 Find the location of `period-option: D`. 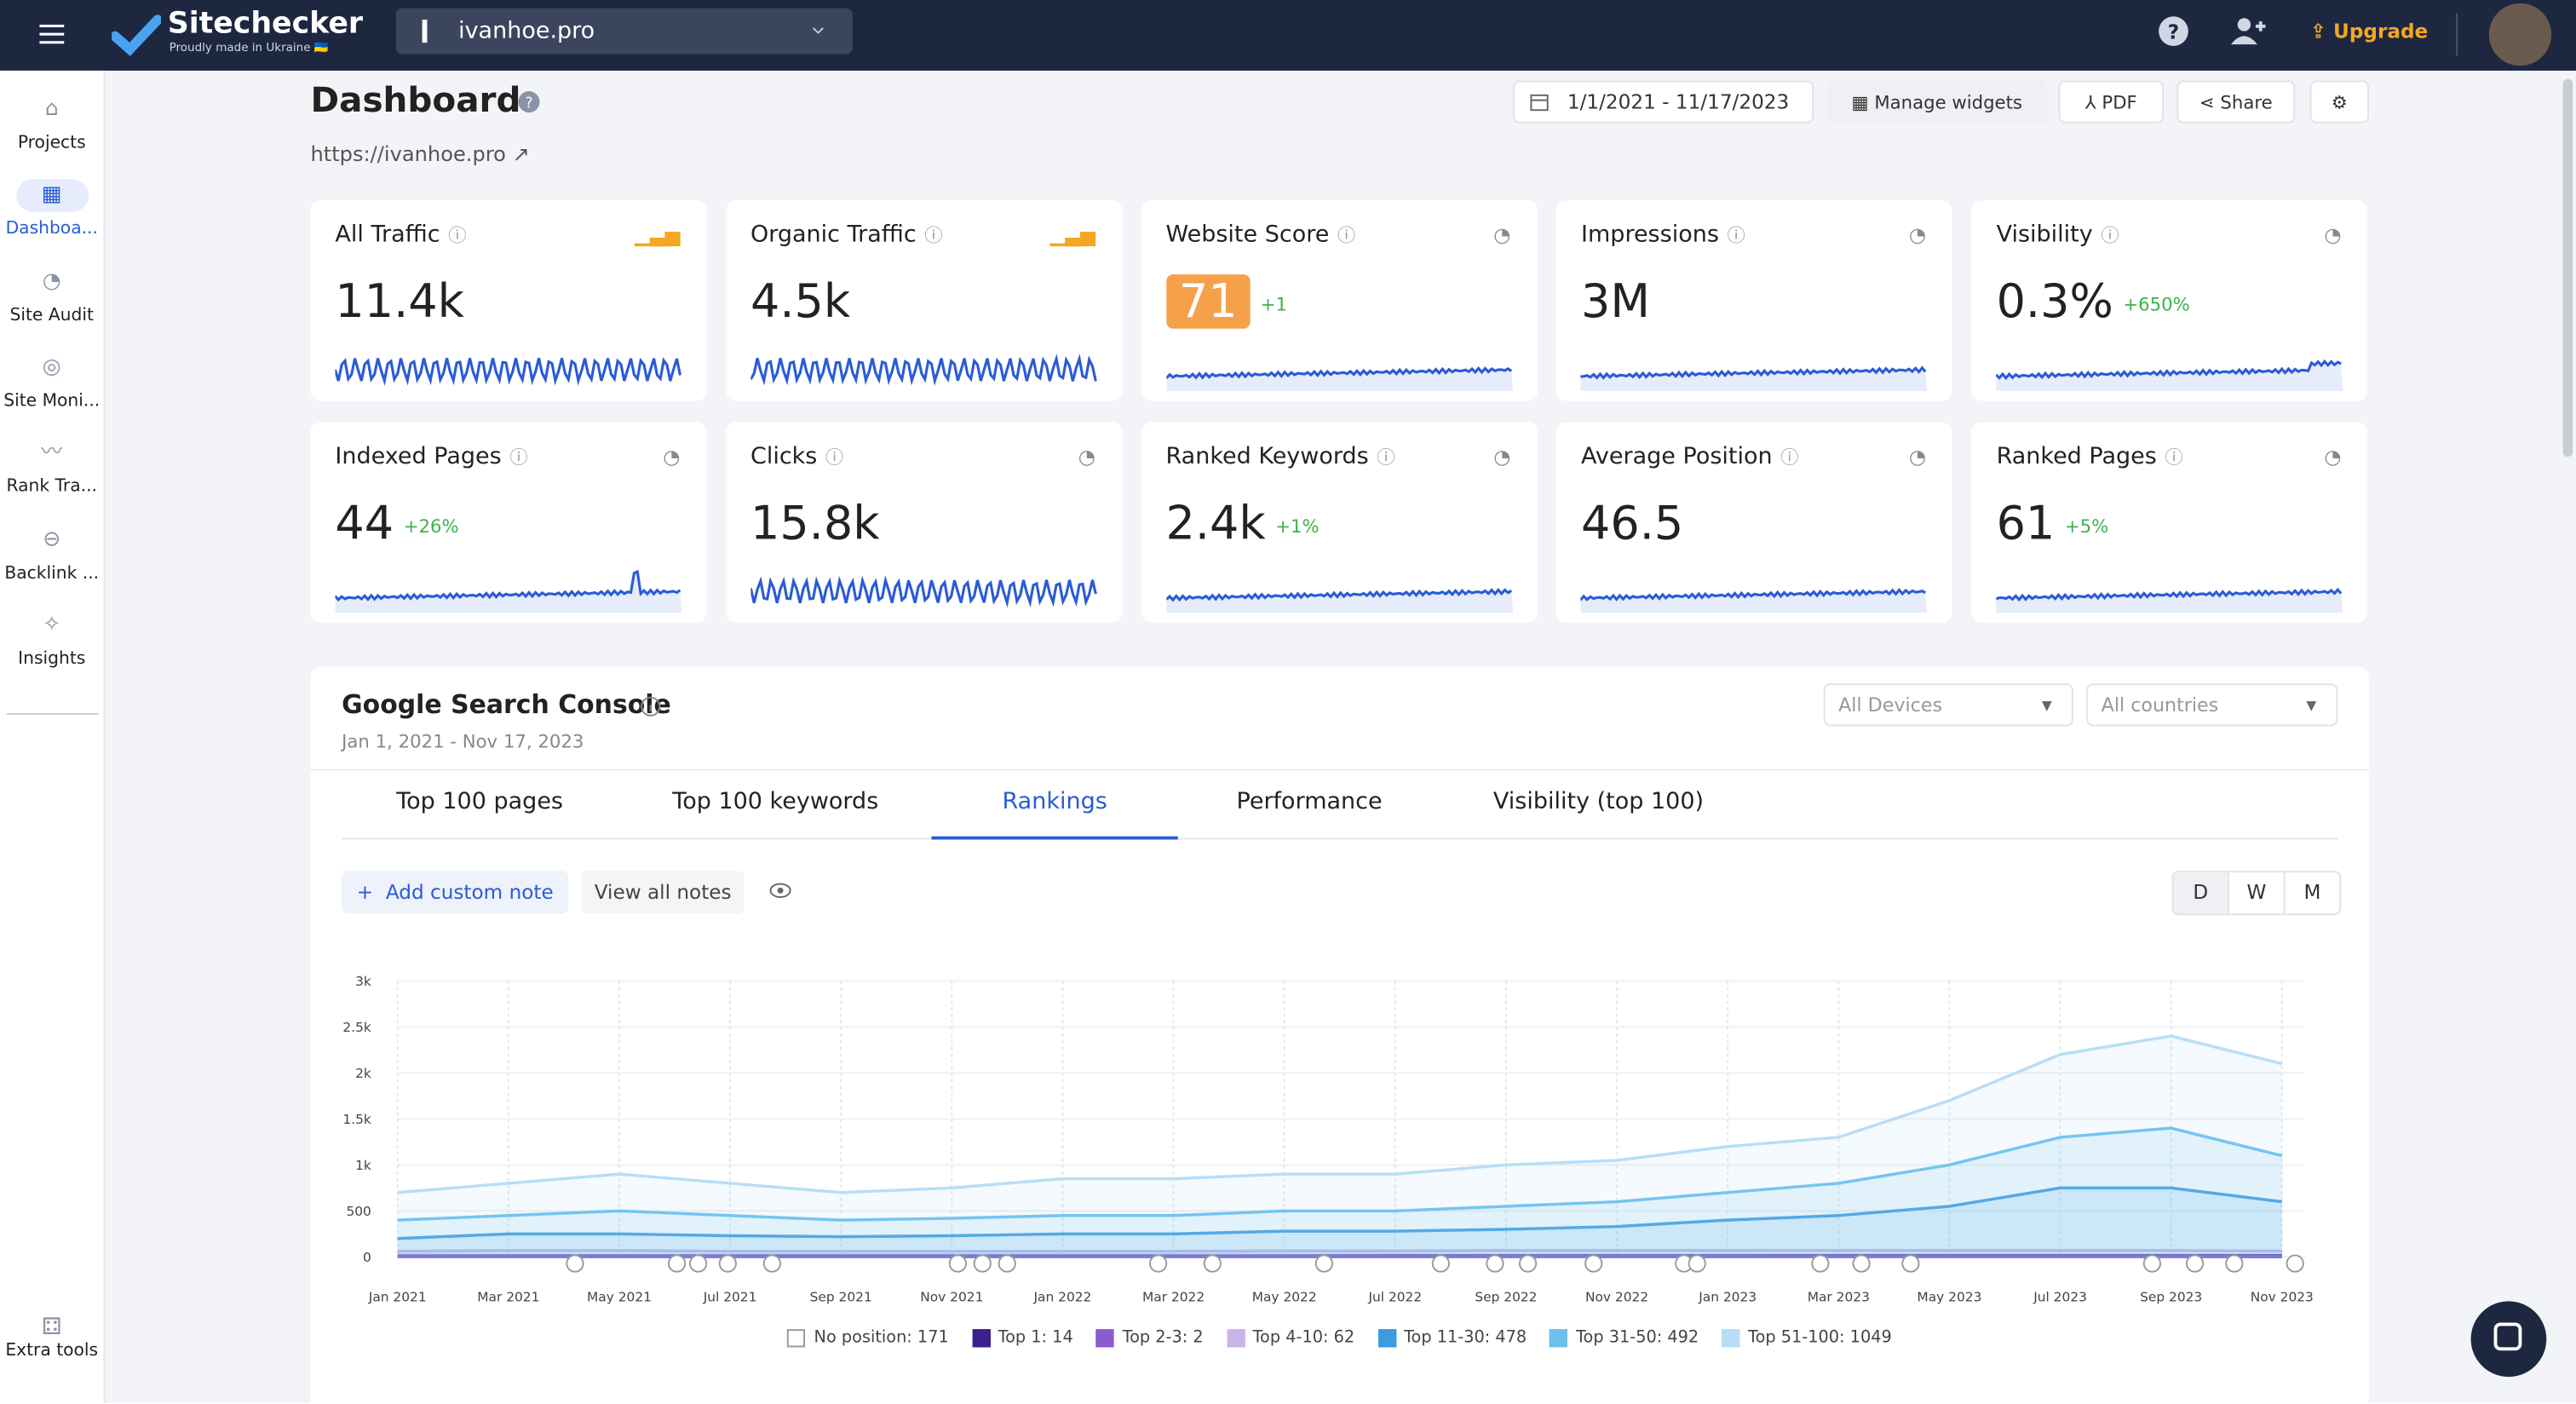

period-option: D is located at coordinates (2201, 893).